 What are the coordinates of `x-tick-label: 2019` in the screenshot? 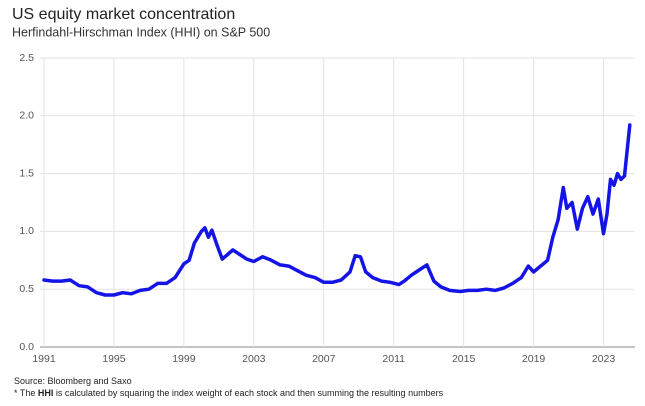 It's located at (534, 359).